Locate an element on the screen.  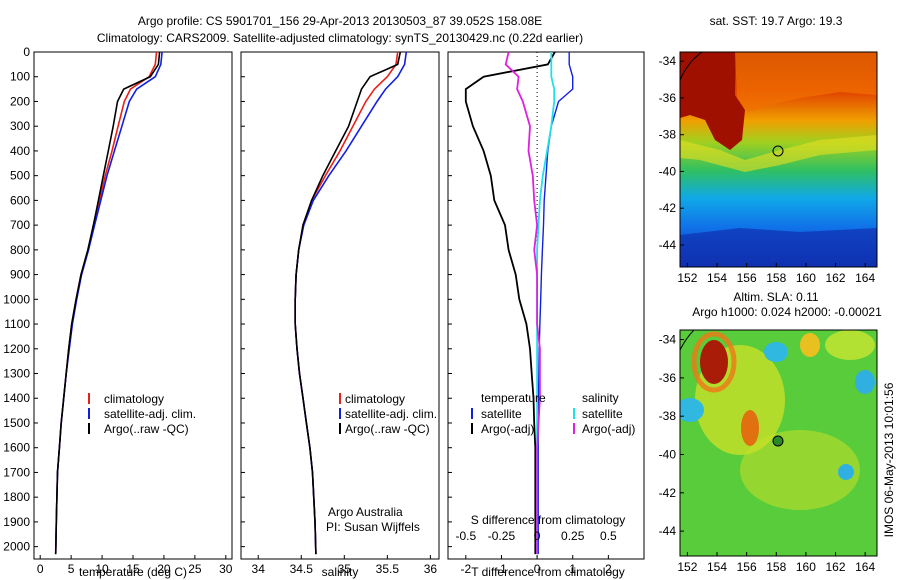
sla-map-frame is located at coordinates (778, 443).